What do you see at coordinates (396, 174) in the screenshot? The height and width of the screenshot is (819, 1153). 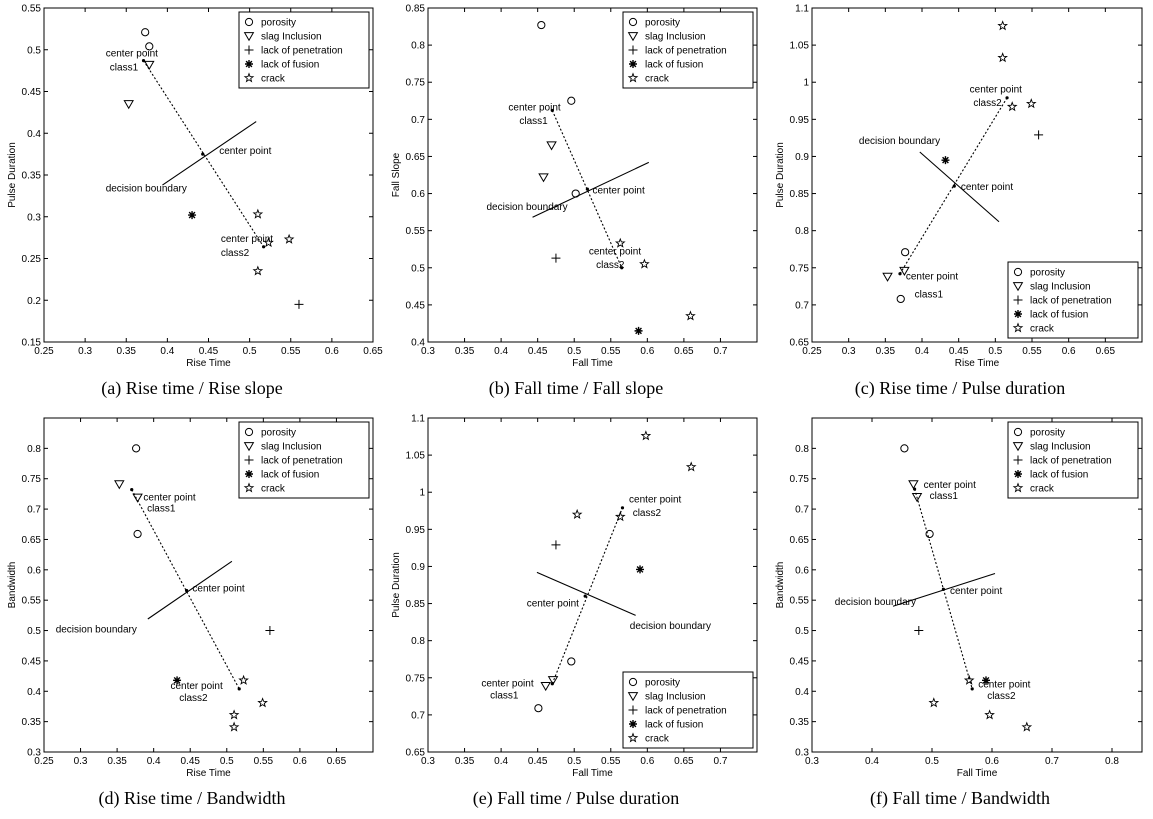 I see `y-axis-label: Fall Slope` at bounding box center [396, 174].